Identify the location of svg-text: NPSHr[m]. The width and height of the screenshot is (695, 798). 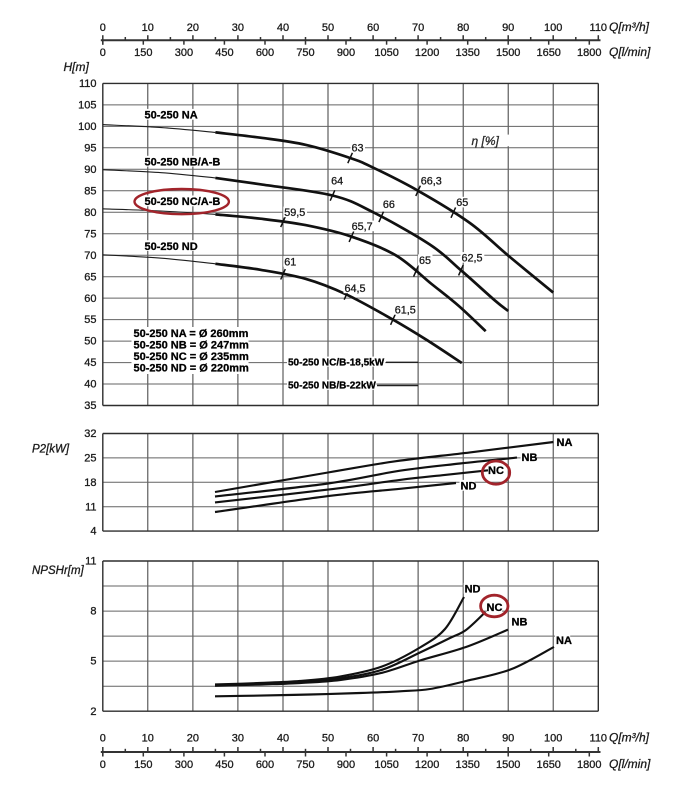
(58, 571).